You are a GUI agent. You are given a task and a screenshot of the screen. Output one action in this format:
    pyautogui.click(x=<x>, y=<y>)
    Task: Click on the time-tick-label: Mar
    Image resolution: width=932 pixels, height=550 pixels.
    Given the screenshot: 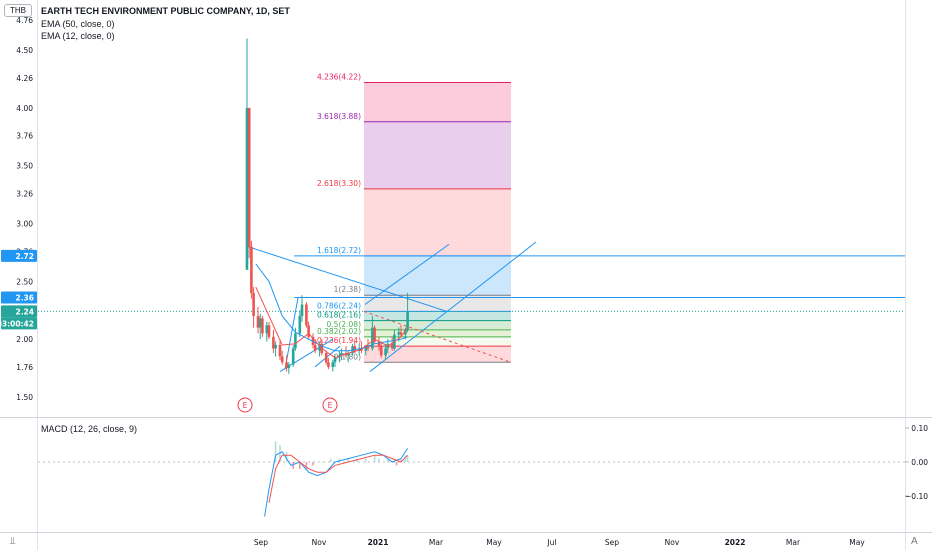 What is the action you would take?
    pyautogui.click(x=436, y=542)
    